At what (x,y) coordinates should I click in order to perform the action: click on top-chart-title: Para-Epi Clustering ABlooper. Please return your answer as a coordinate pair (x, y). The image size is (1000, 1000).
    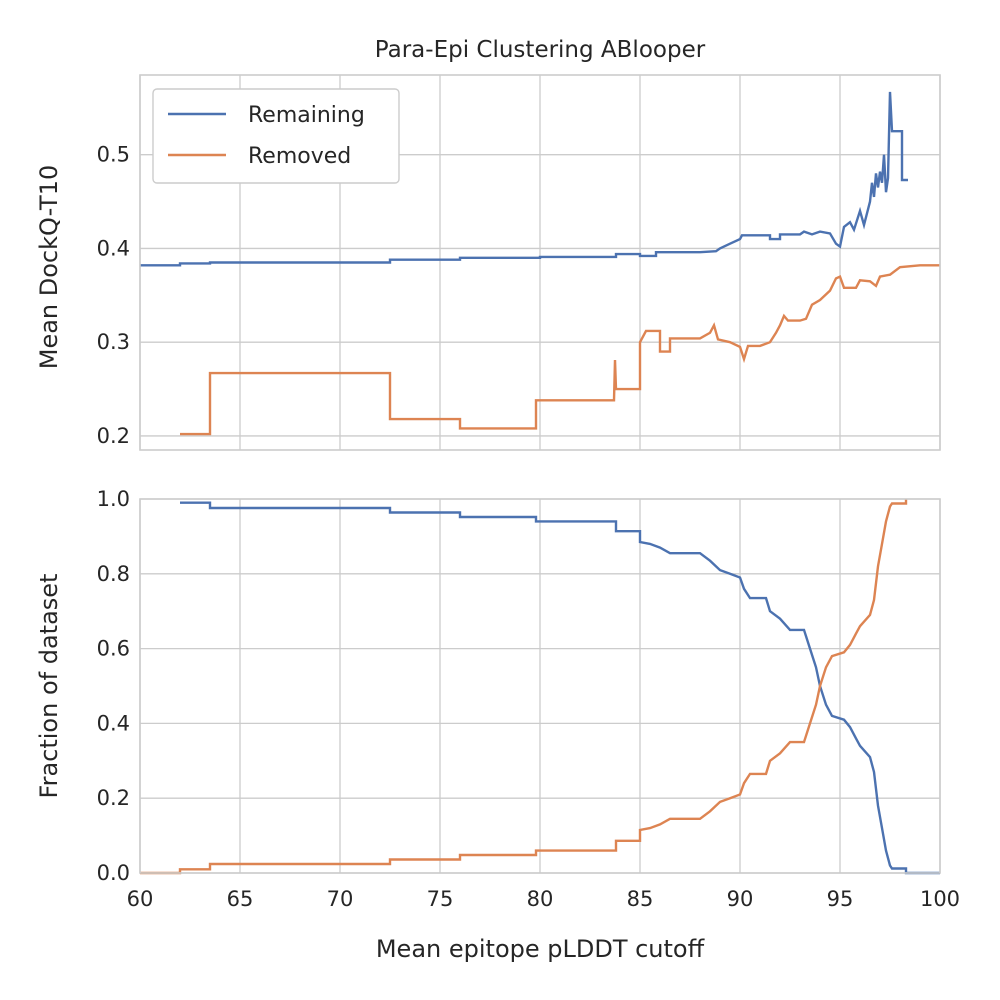
    Looking at the image, I should click on (540, 50).